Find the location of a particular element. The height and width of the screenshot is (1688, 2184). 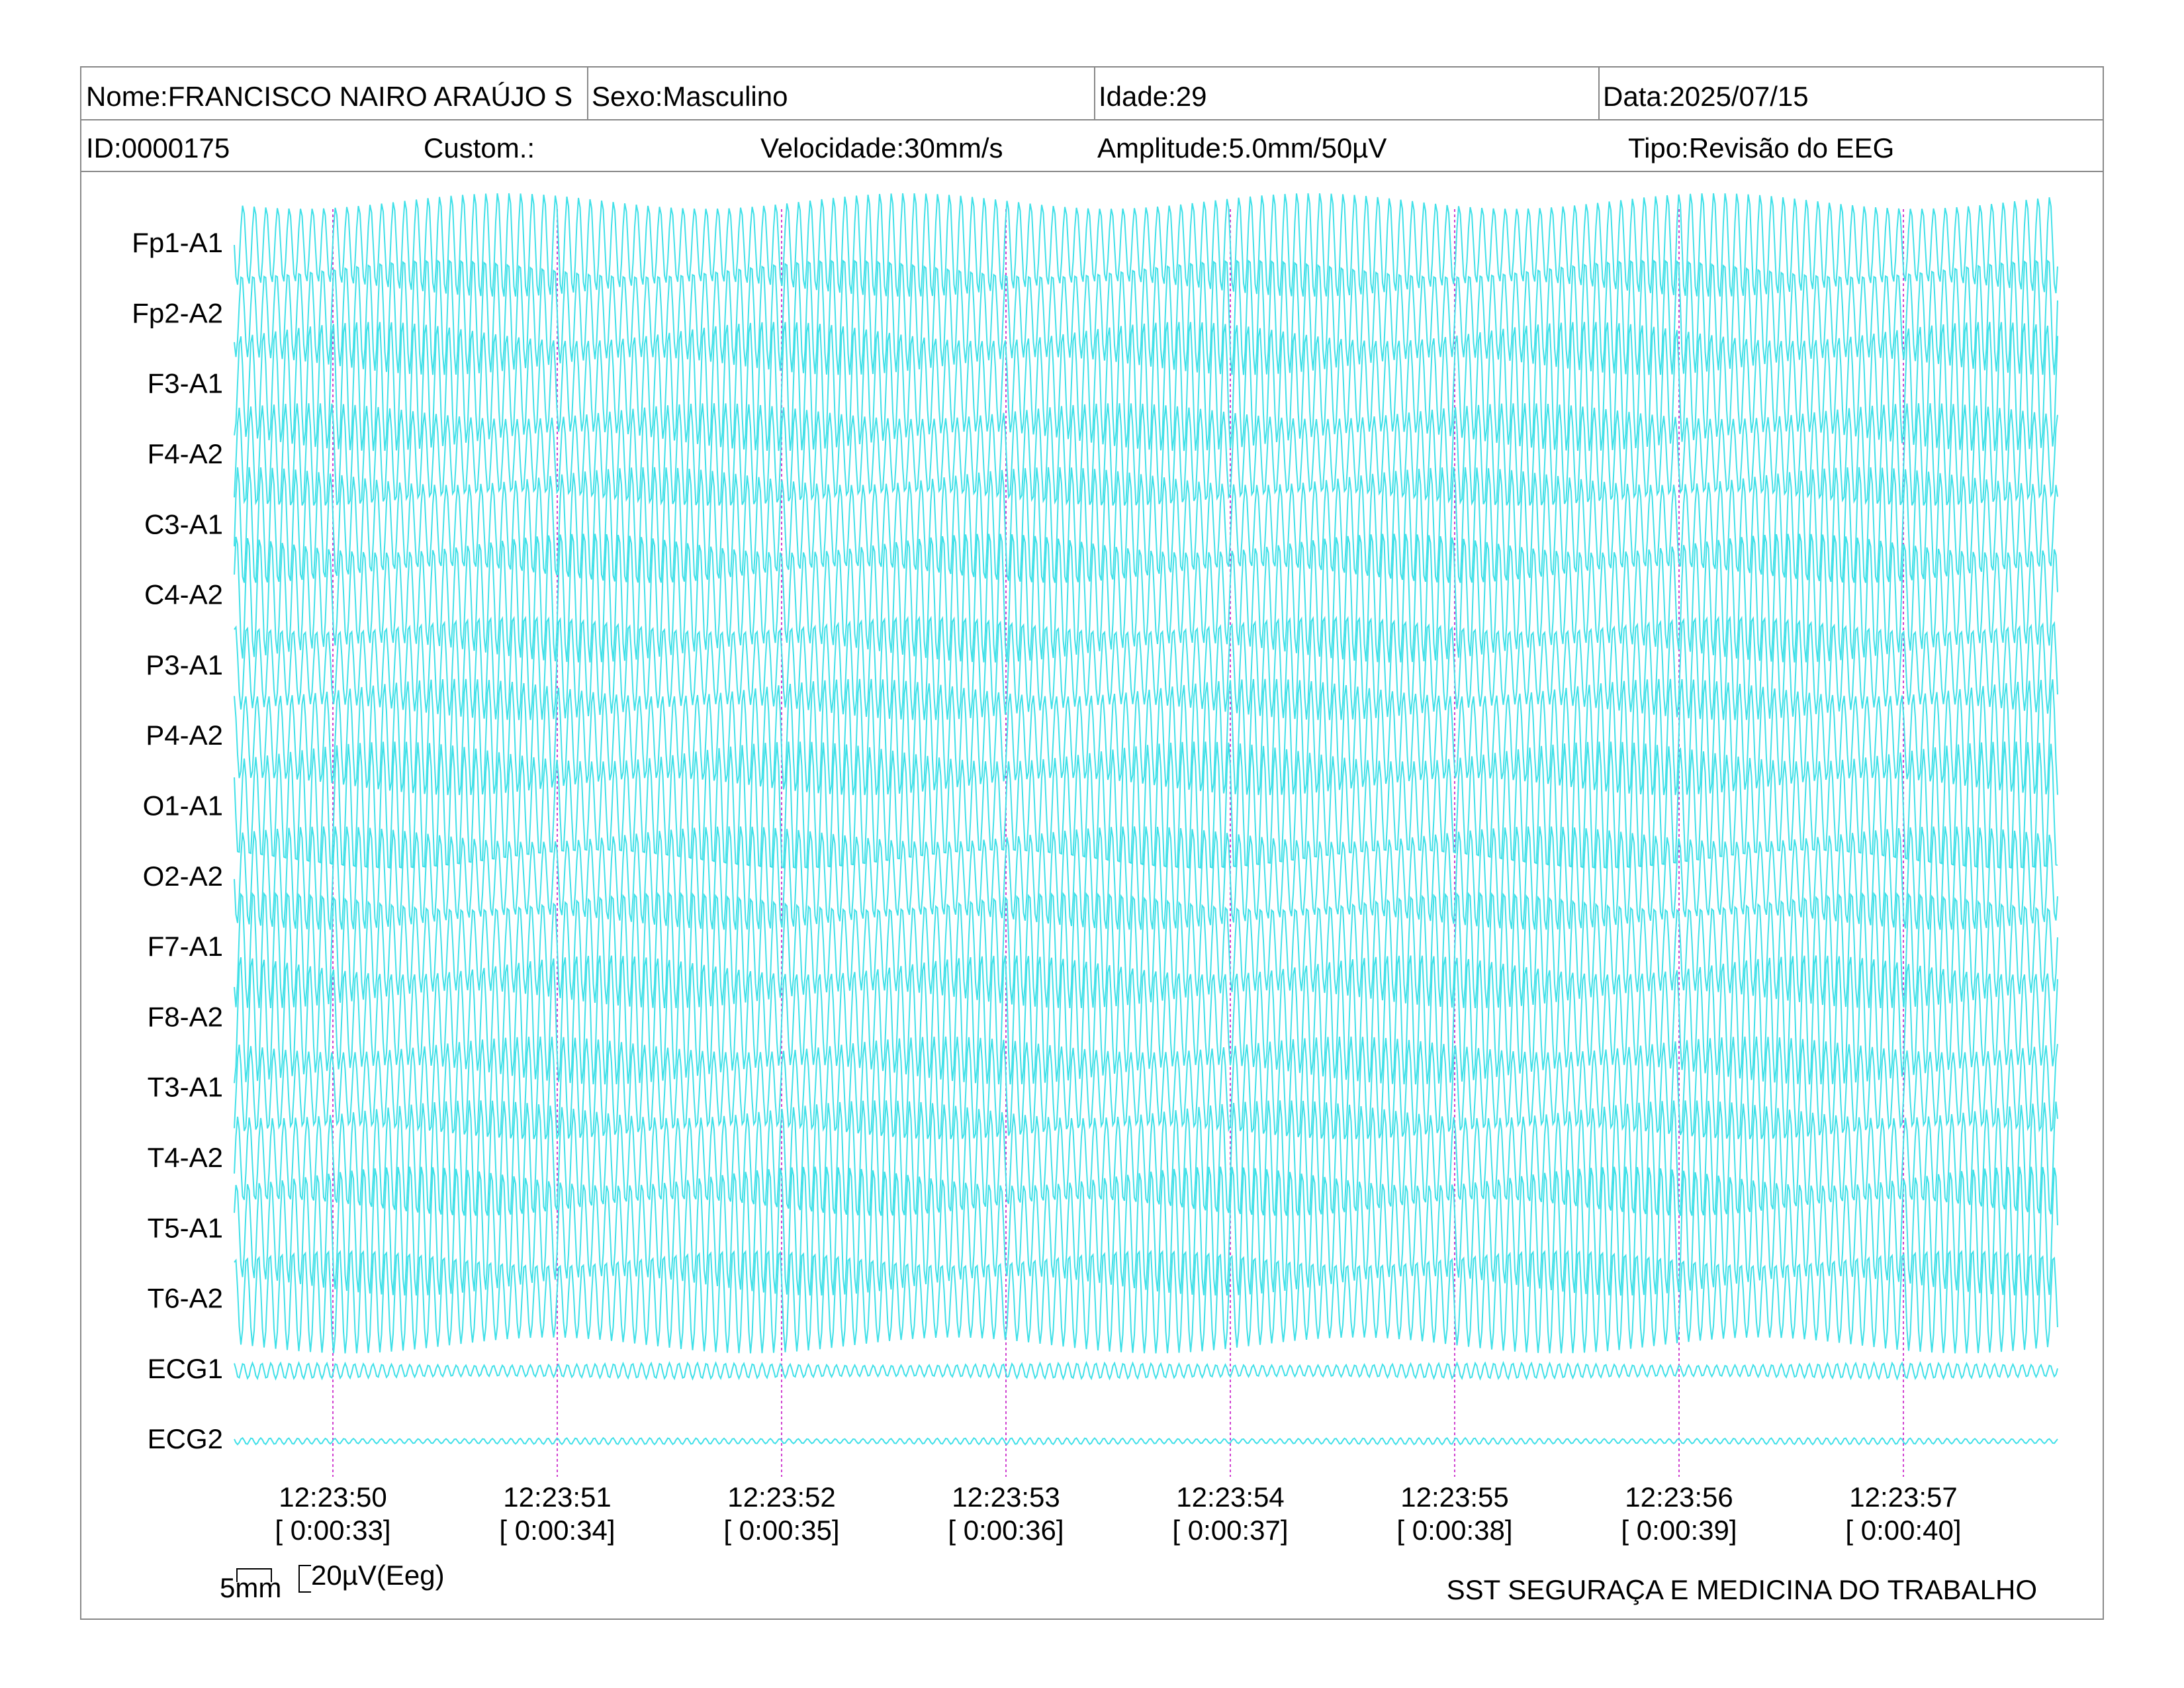

elapsed-label: [ 0:00:37] is located at coordinates (1230, 1530).